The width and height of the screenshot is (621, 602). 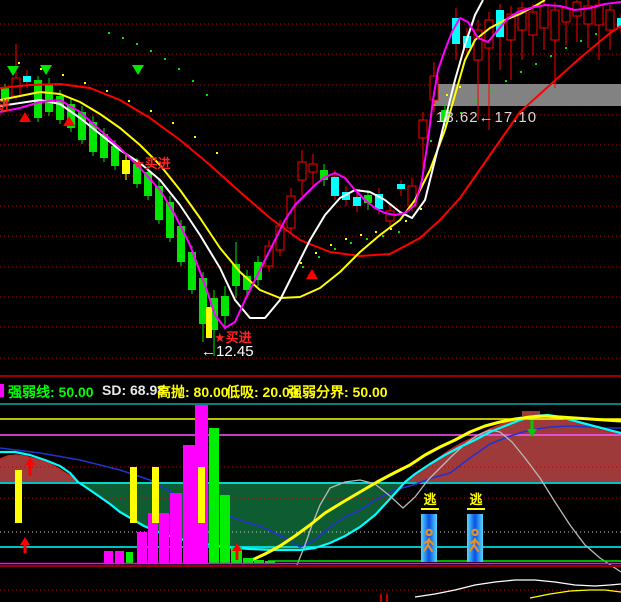 What do you see at coordinates (5, 105) in the screenshot?
I see `clipped-buy-label: 买进` at bounding box center [5, 105].